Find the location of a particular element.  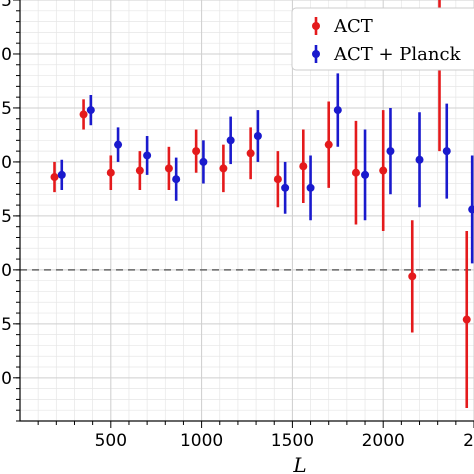

x-tick-label: 25 is located at coordinates (468, 441).